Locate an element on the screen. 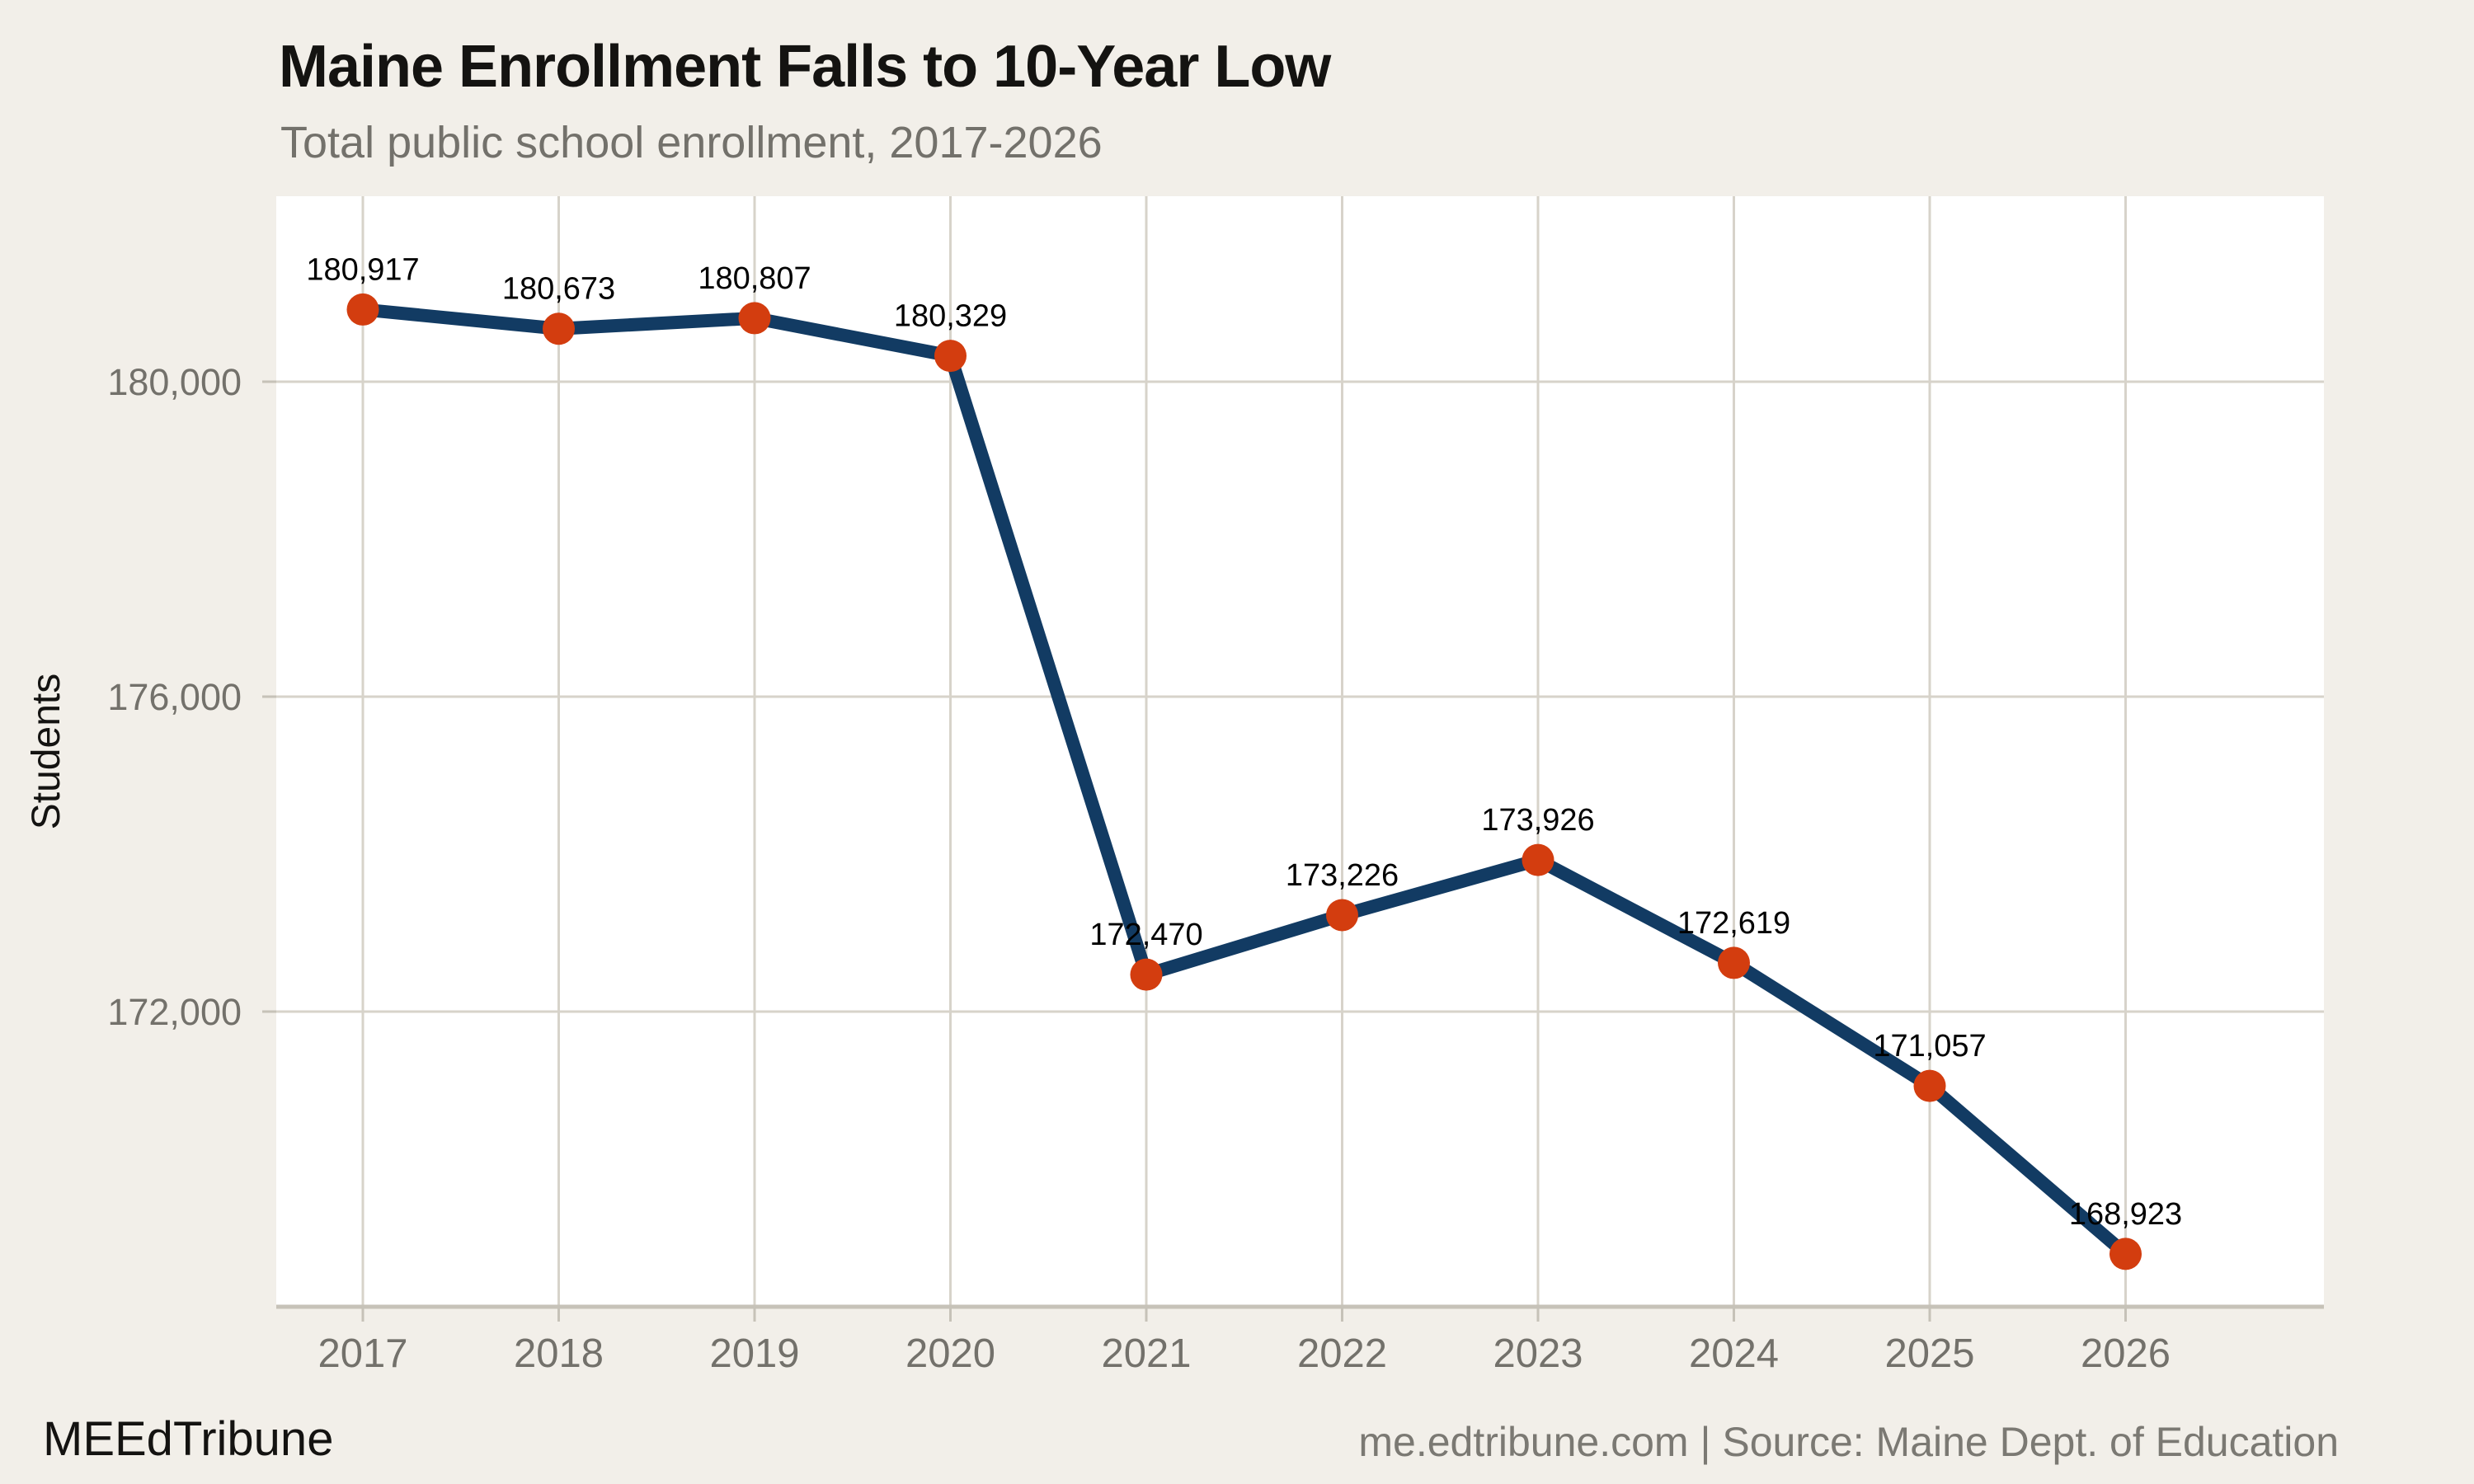 The height and width of the screenshot is (1484, 2474). x-tick-label: 2020 is located at coordinates (950, 1353).